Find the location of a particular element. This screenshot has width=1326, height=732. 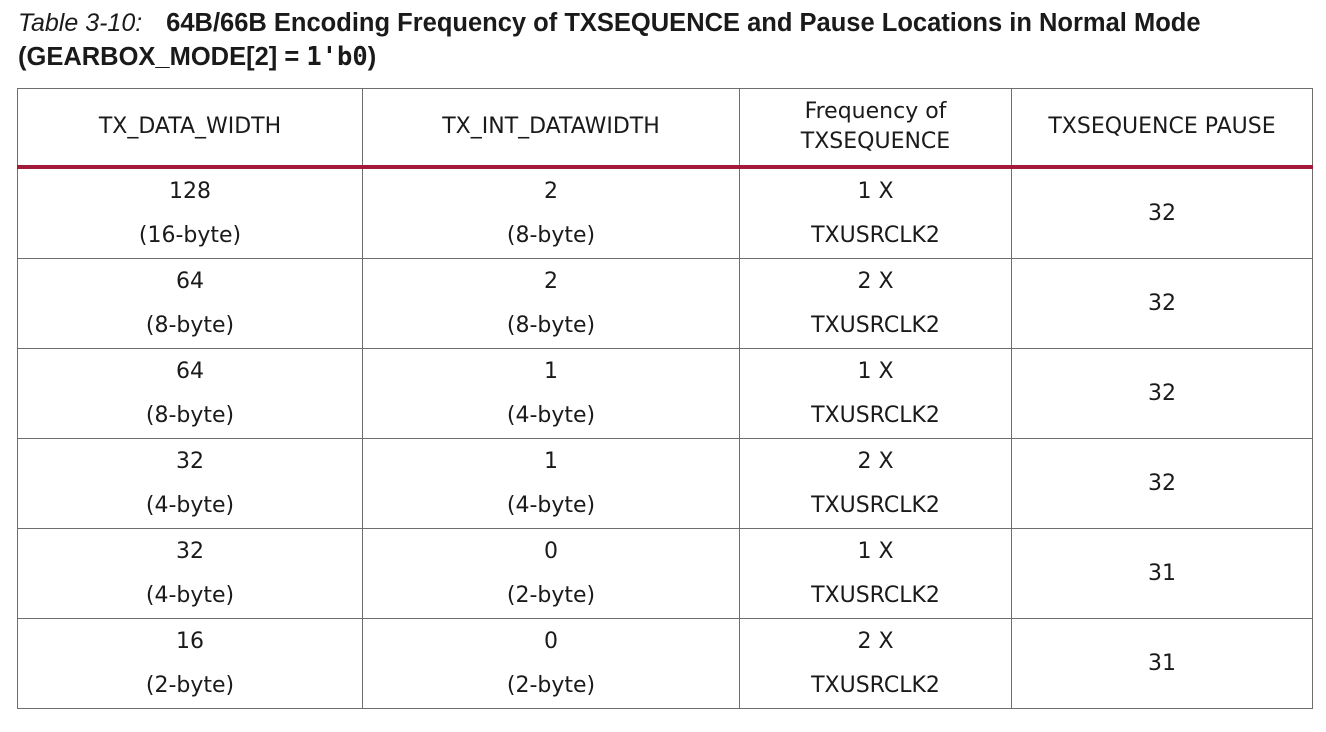

cell-value: 16 is located at coordinates (190, 642).